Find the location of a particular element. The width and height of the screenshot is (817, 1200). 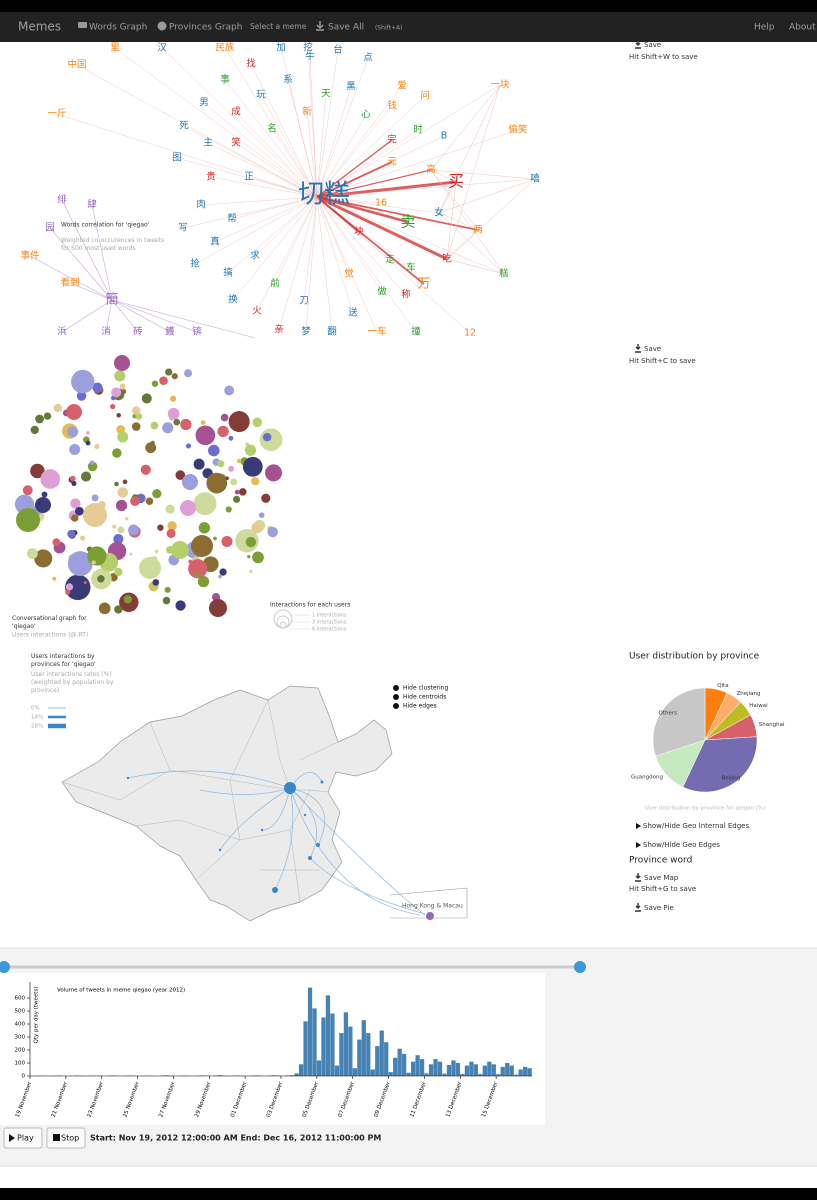

toggle: Hide clustering is located at coordinates (425, 688).